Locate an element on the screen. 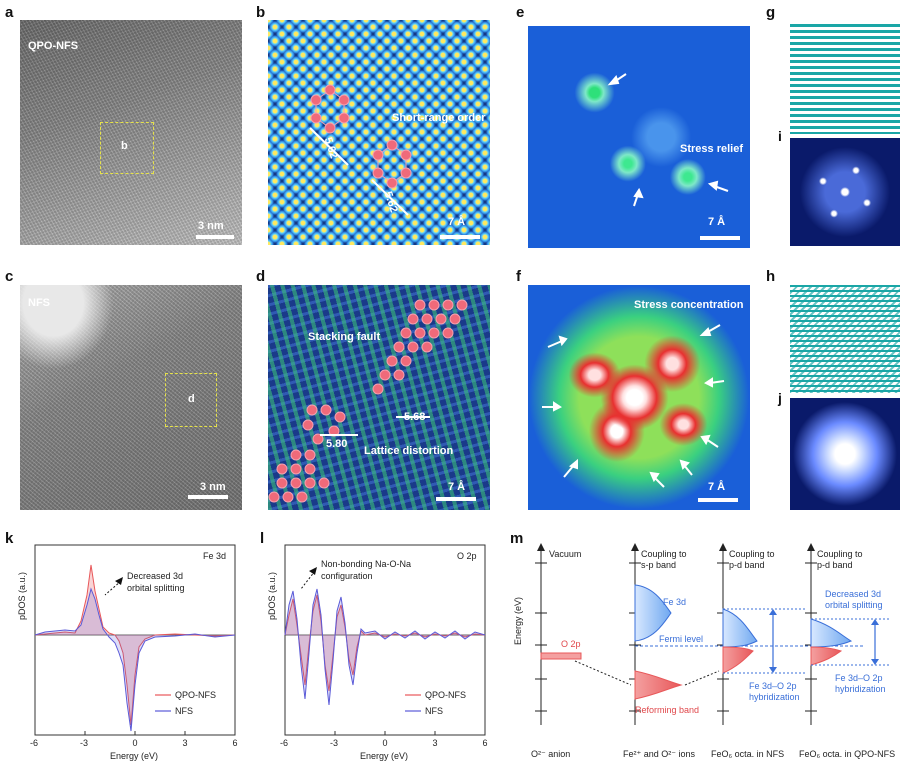 This screenshot has width=905, height=767. ylabel-k: pDOS (a.u.) is located at coordinates (22, 596).